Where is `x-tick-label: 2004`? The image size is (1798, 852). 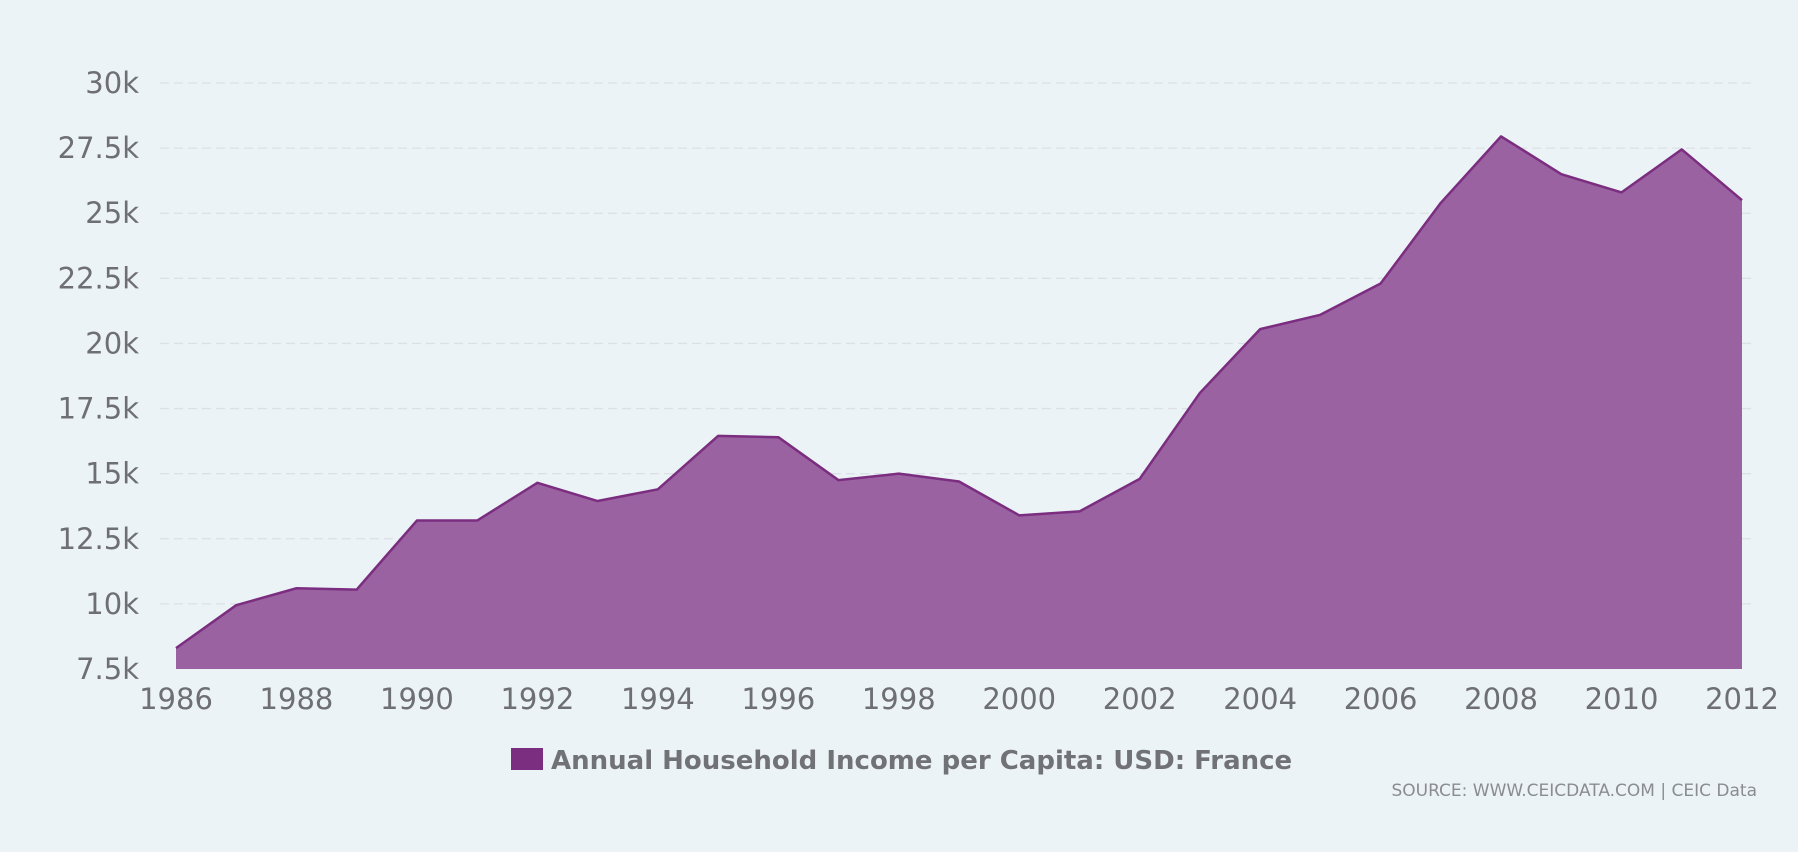 x-tick-label: 2004 is located at coordinates (1260, 699).